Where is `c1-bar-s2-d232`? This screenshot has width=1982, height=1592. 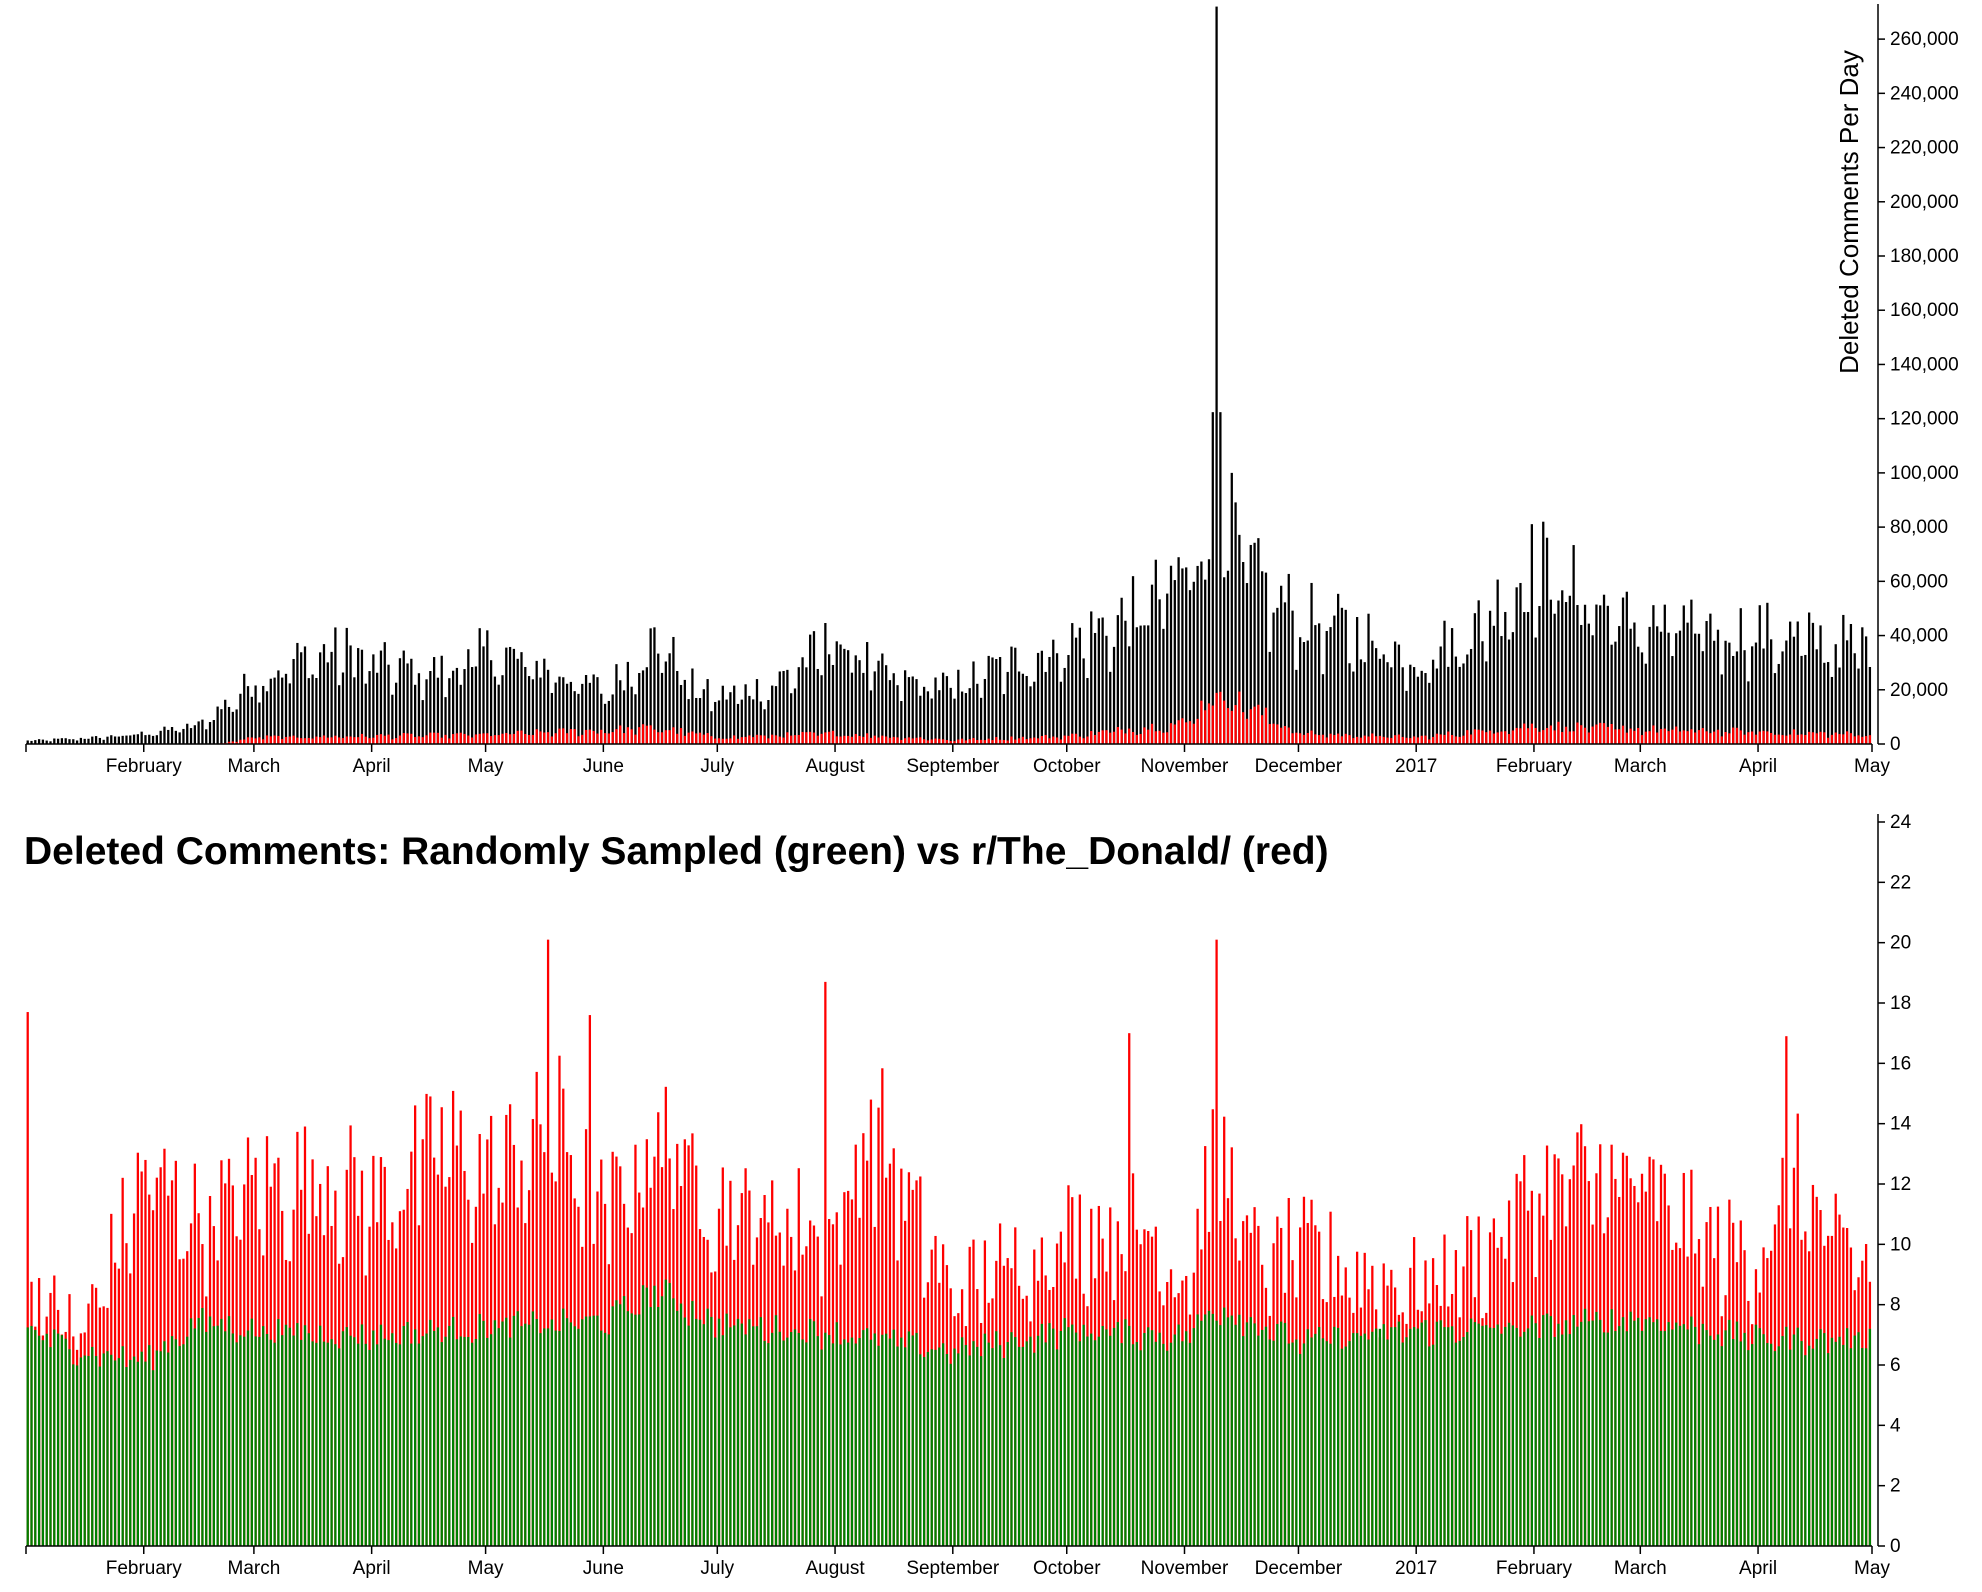
c1-bar-s2-d232 is located at coordinates (909, 740).